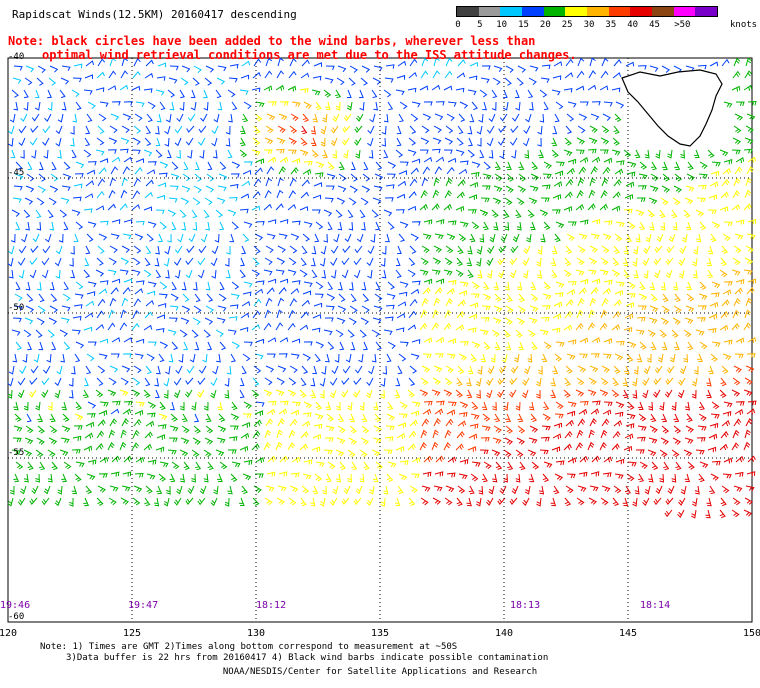  What do you see at coordinates (256, 633) in the screenshot?
I see `longitude-label: 130` at bounding box center [256, 633].